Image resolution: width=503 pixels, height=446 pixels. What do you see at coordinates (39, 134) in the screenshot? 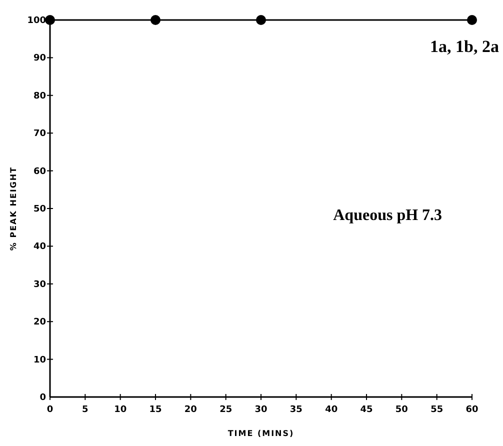
I see `y-tick-label: 70` at bounding box center [39, 134].